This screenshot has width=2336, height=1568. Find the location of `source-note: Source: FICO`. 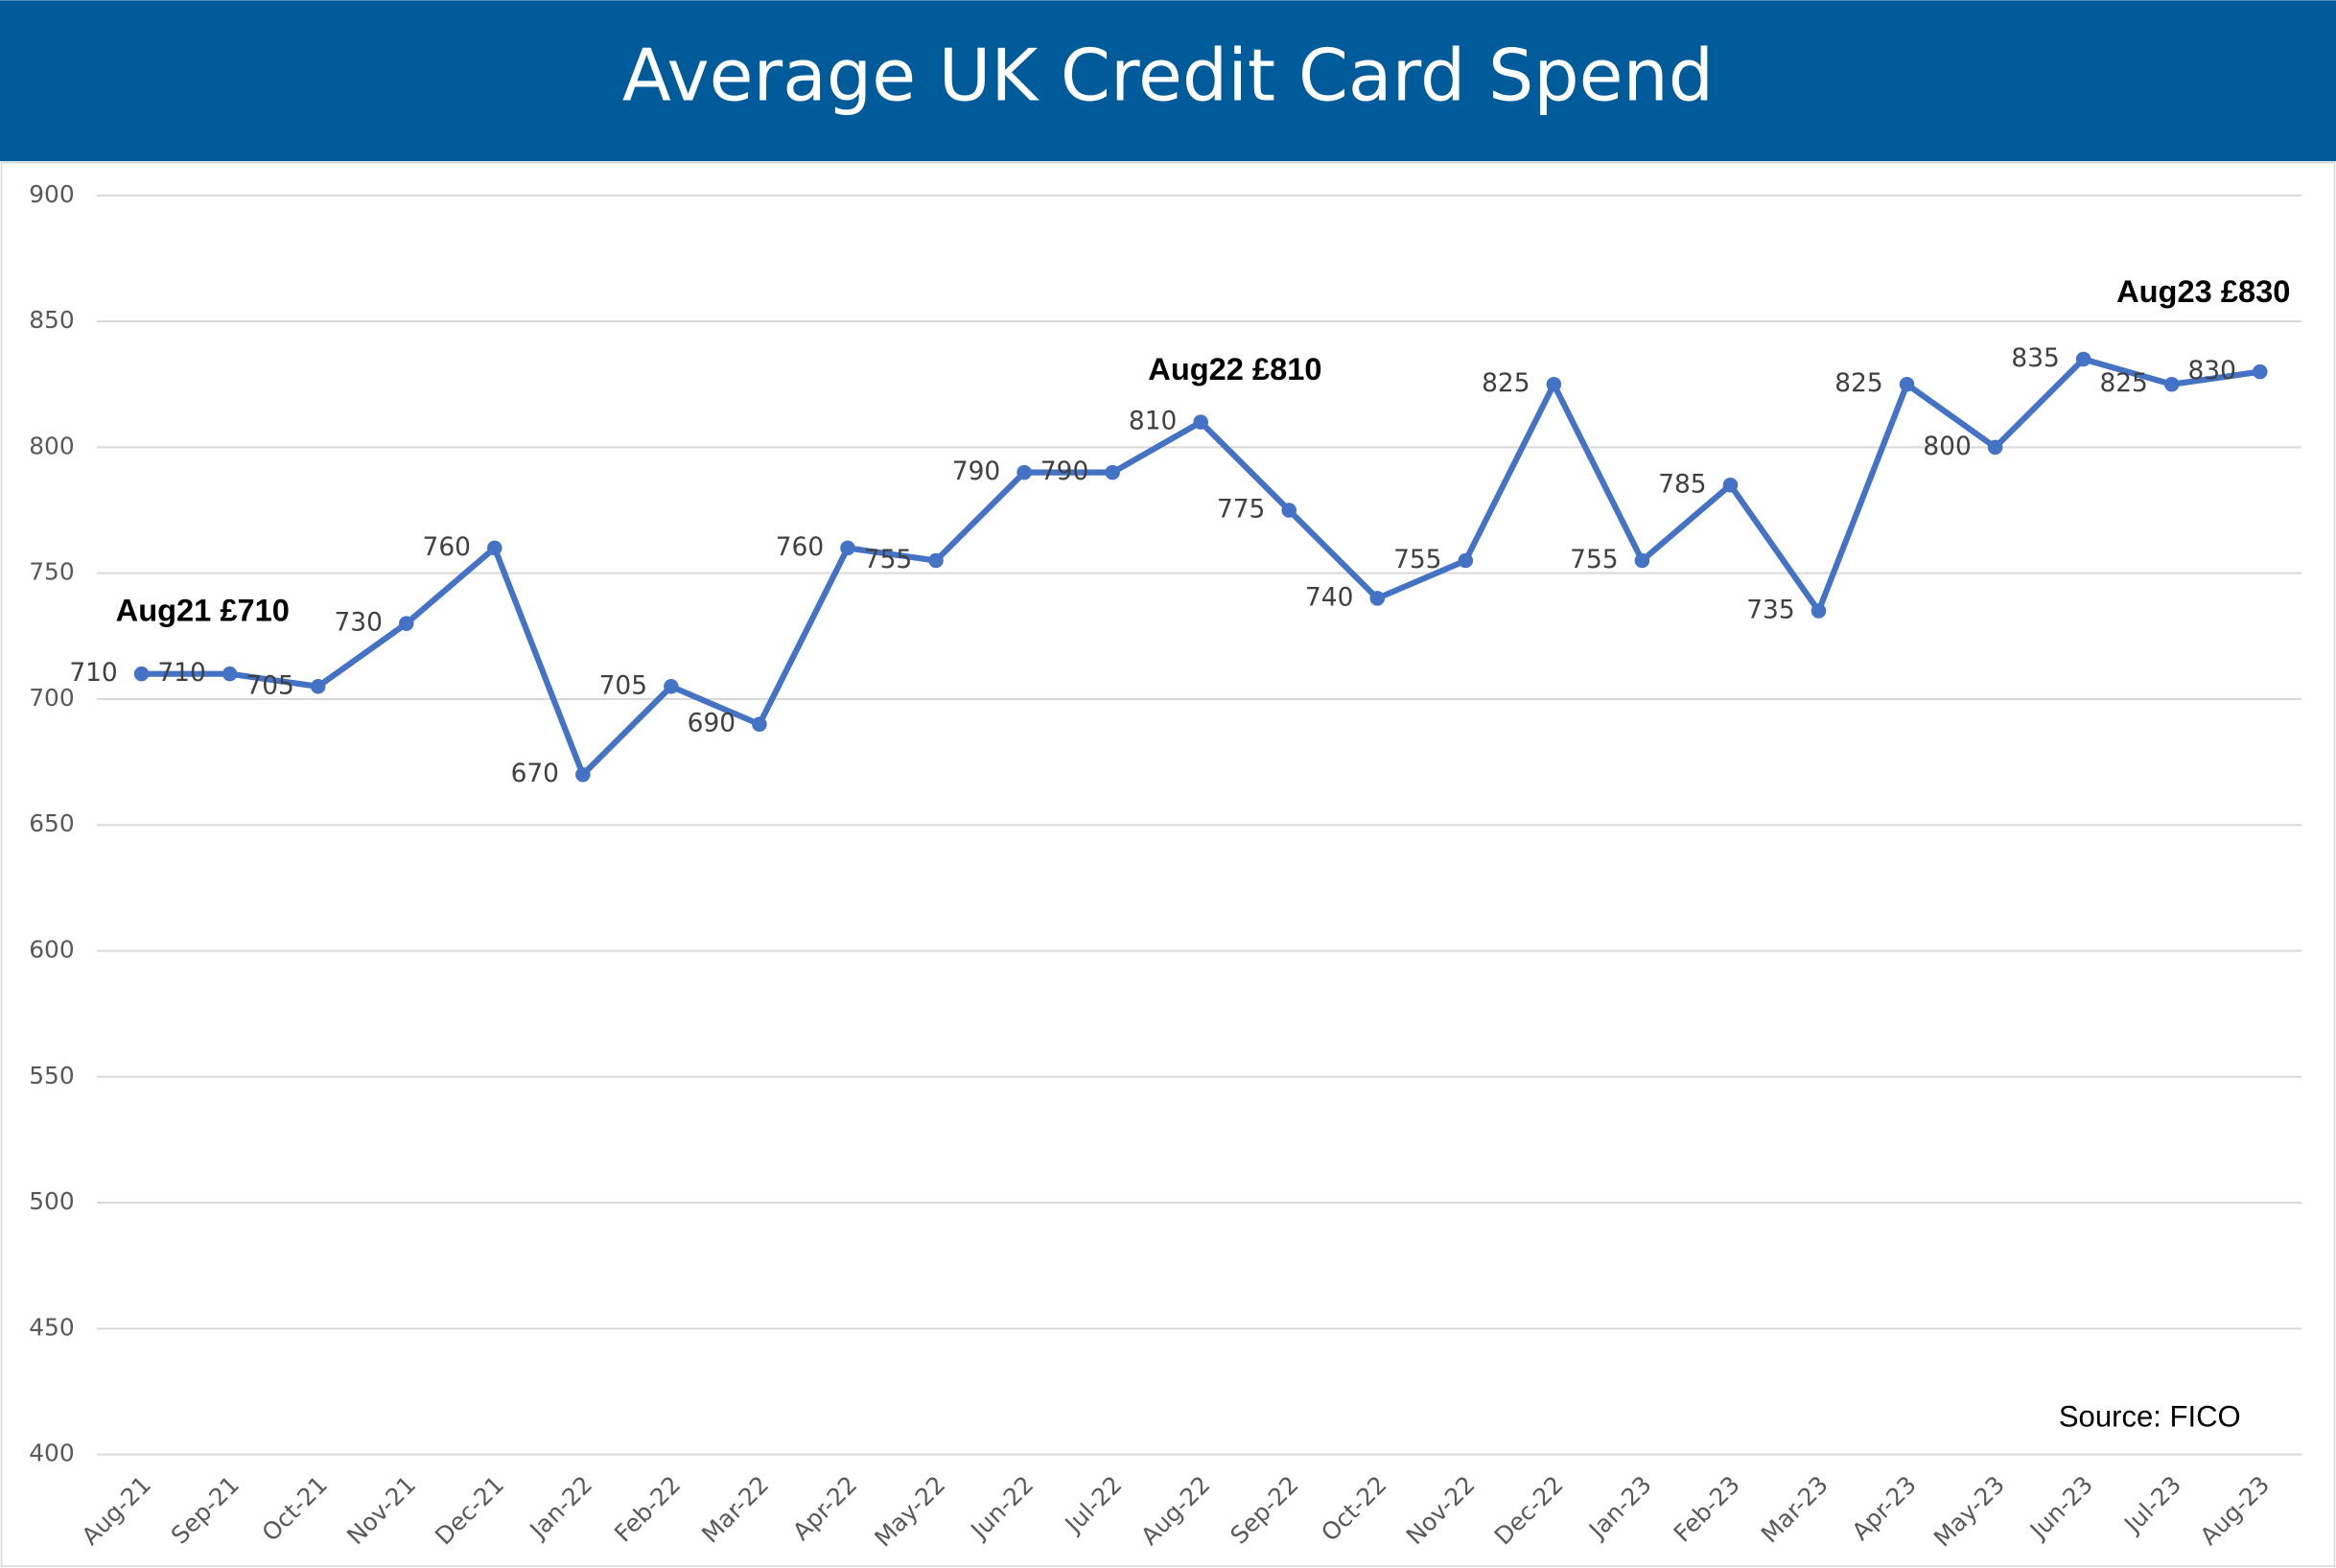

source-note: Source: FICO is located at coordinates (2150, 1417).